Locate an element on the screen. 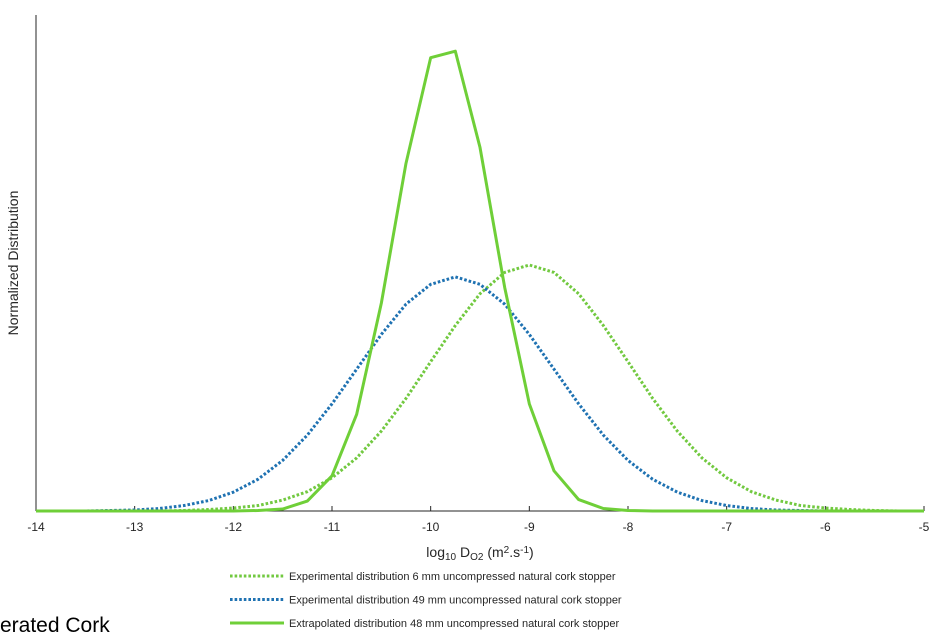 Image resolution: width=932 pixels, height=639 pixels. x-axis-label-part: ) is located at coordinates (531, 552).